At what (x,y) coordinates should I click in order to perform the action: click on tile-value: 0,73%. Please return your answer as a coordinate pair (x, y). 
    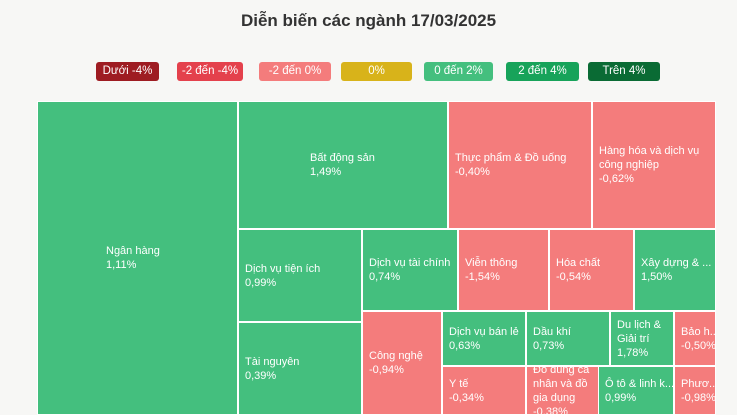
    Looking at the image, I should click on (568, 346).